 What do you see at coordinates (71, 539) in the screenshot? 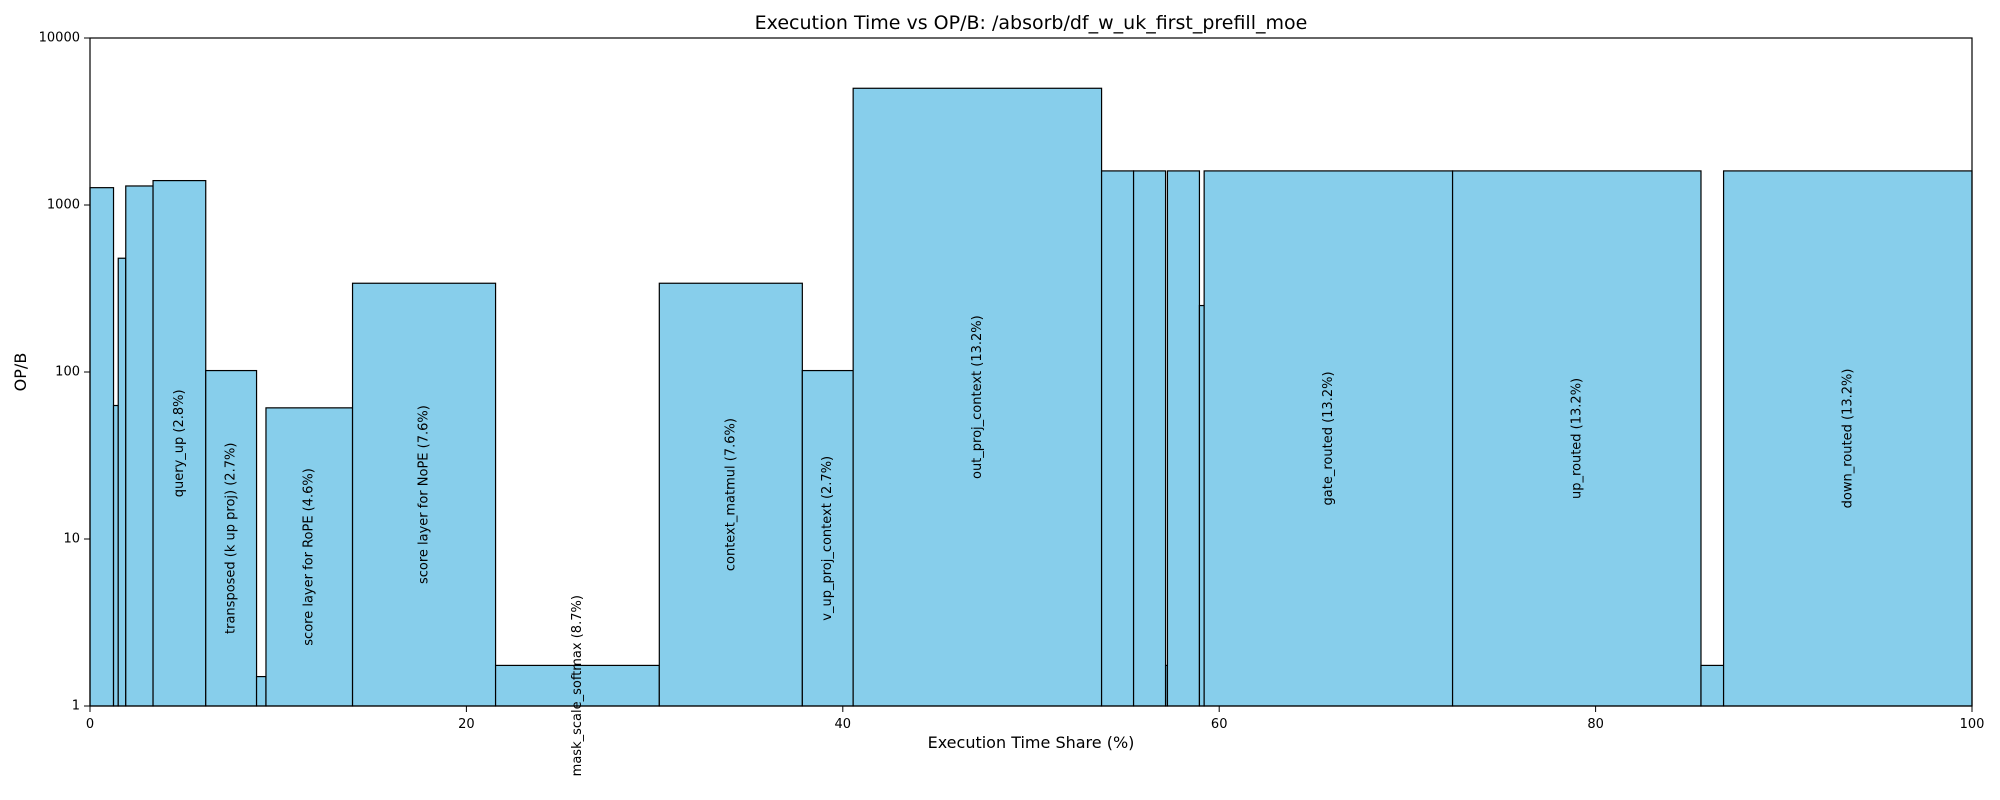
I see `y-tick-label-1: 10` at bounding box center [71, 539].